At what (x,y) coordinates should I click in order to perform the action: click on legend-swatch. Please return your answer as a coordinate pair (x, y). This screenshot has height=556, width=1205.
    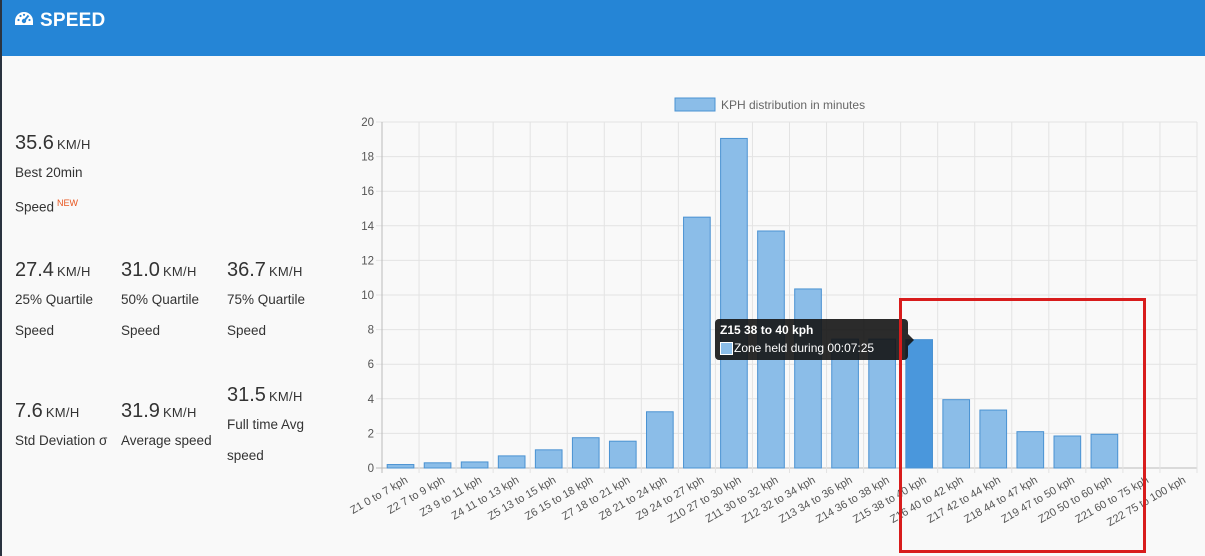
    Looking at the image, I should click on (695, 104).